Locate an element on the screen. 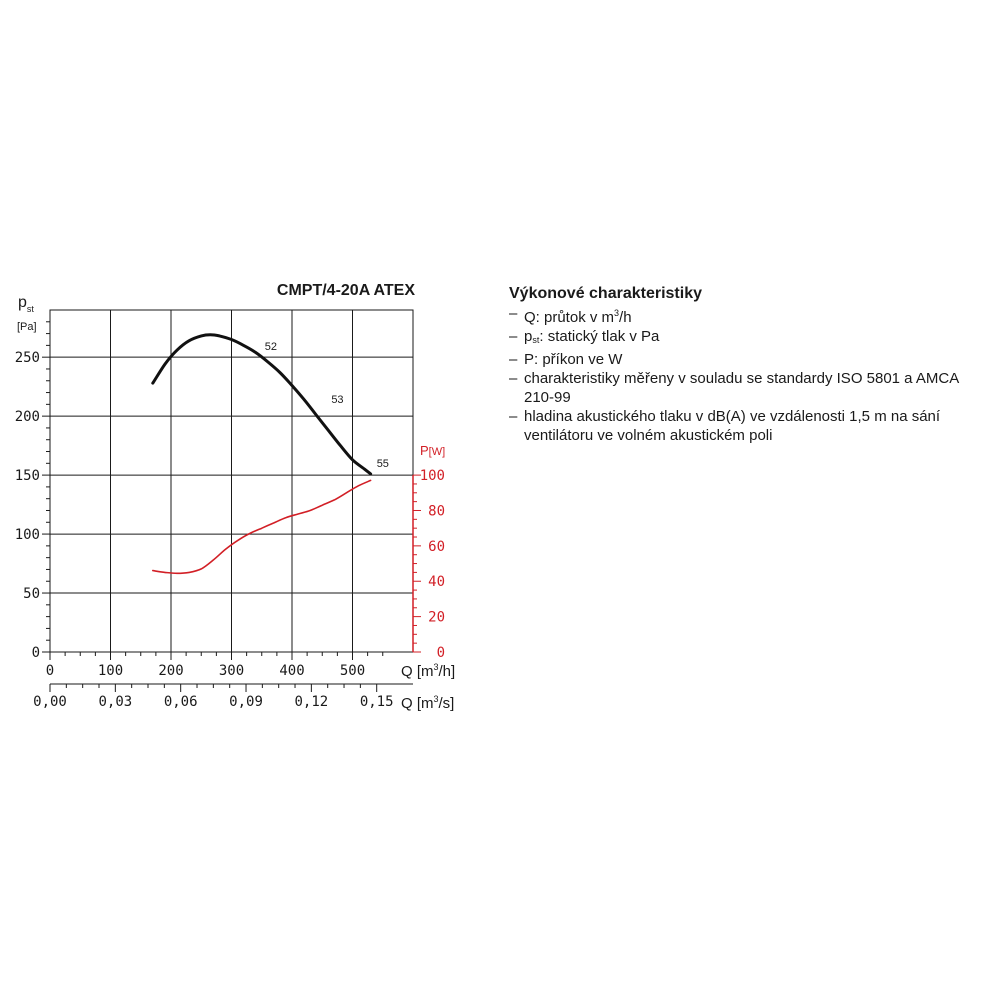  x-tick-label: 500 is located at coordinates (352, 671).